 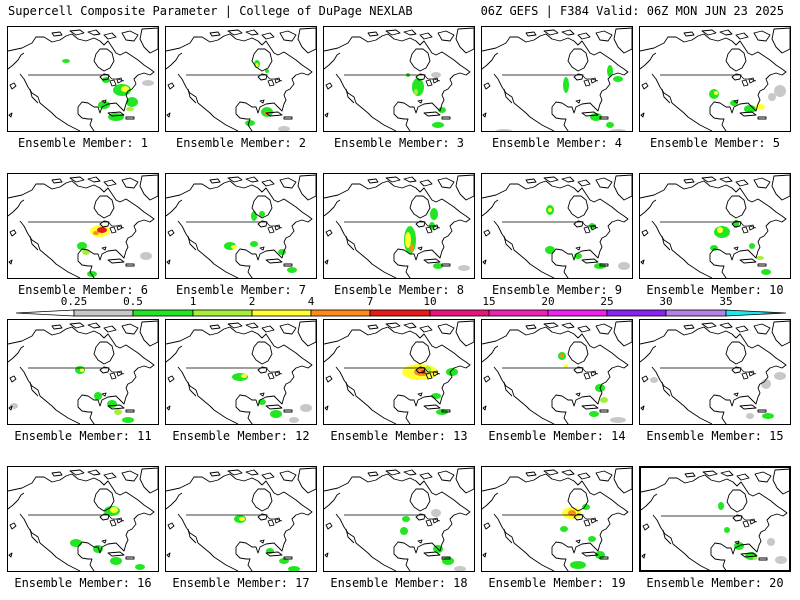 What do you see at coordinates (74, 301) in the screenshot?
I see `colorbar-tick-label: 0.25` at bounding box center [74, 301].